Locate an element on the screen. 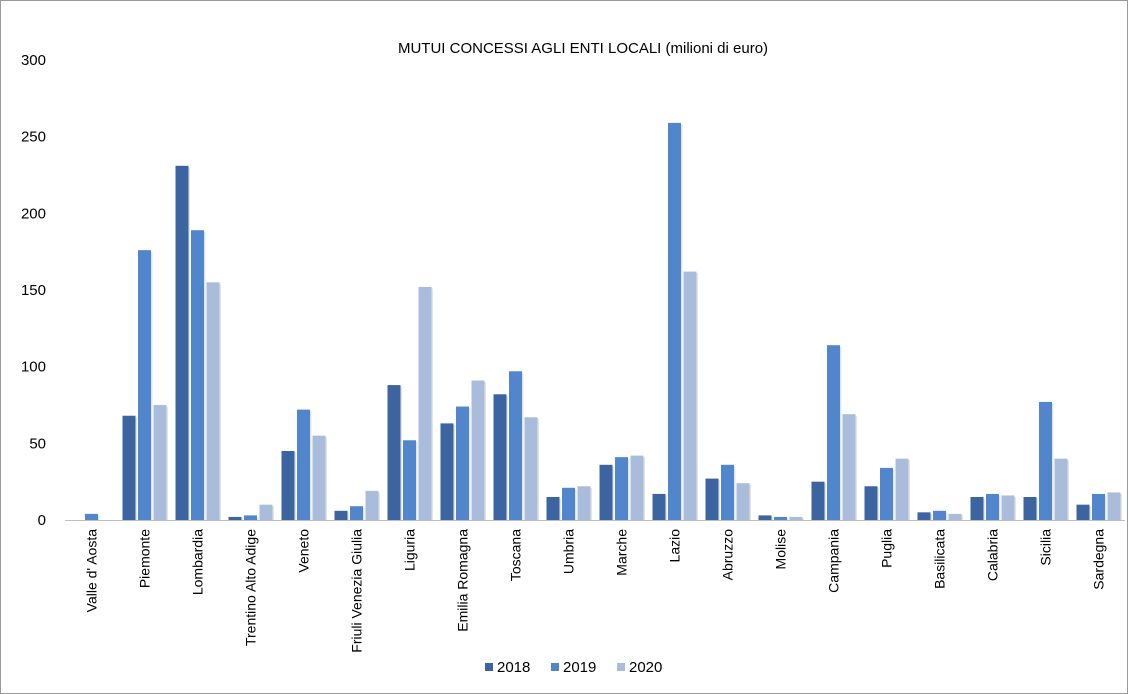  x-tick-label: Campania is located at coordinates (834, 561).